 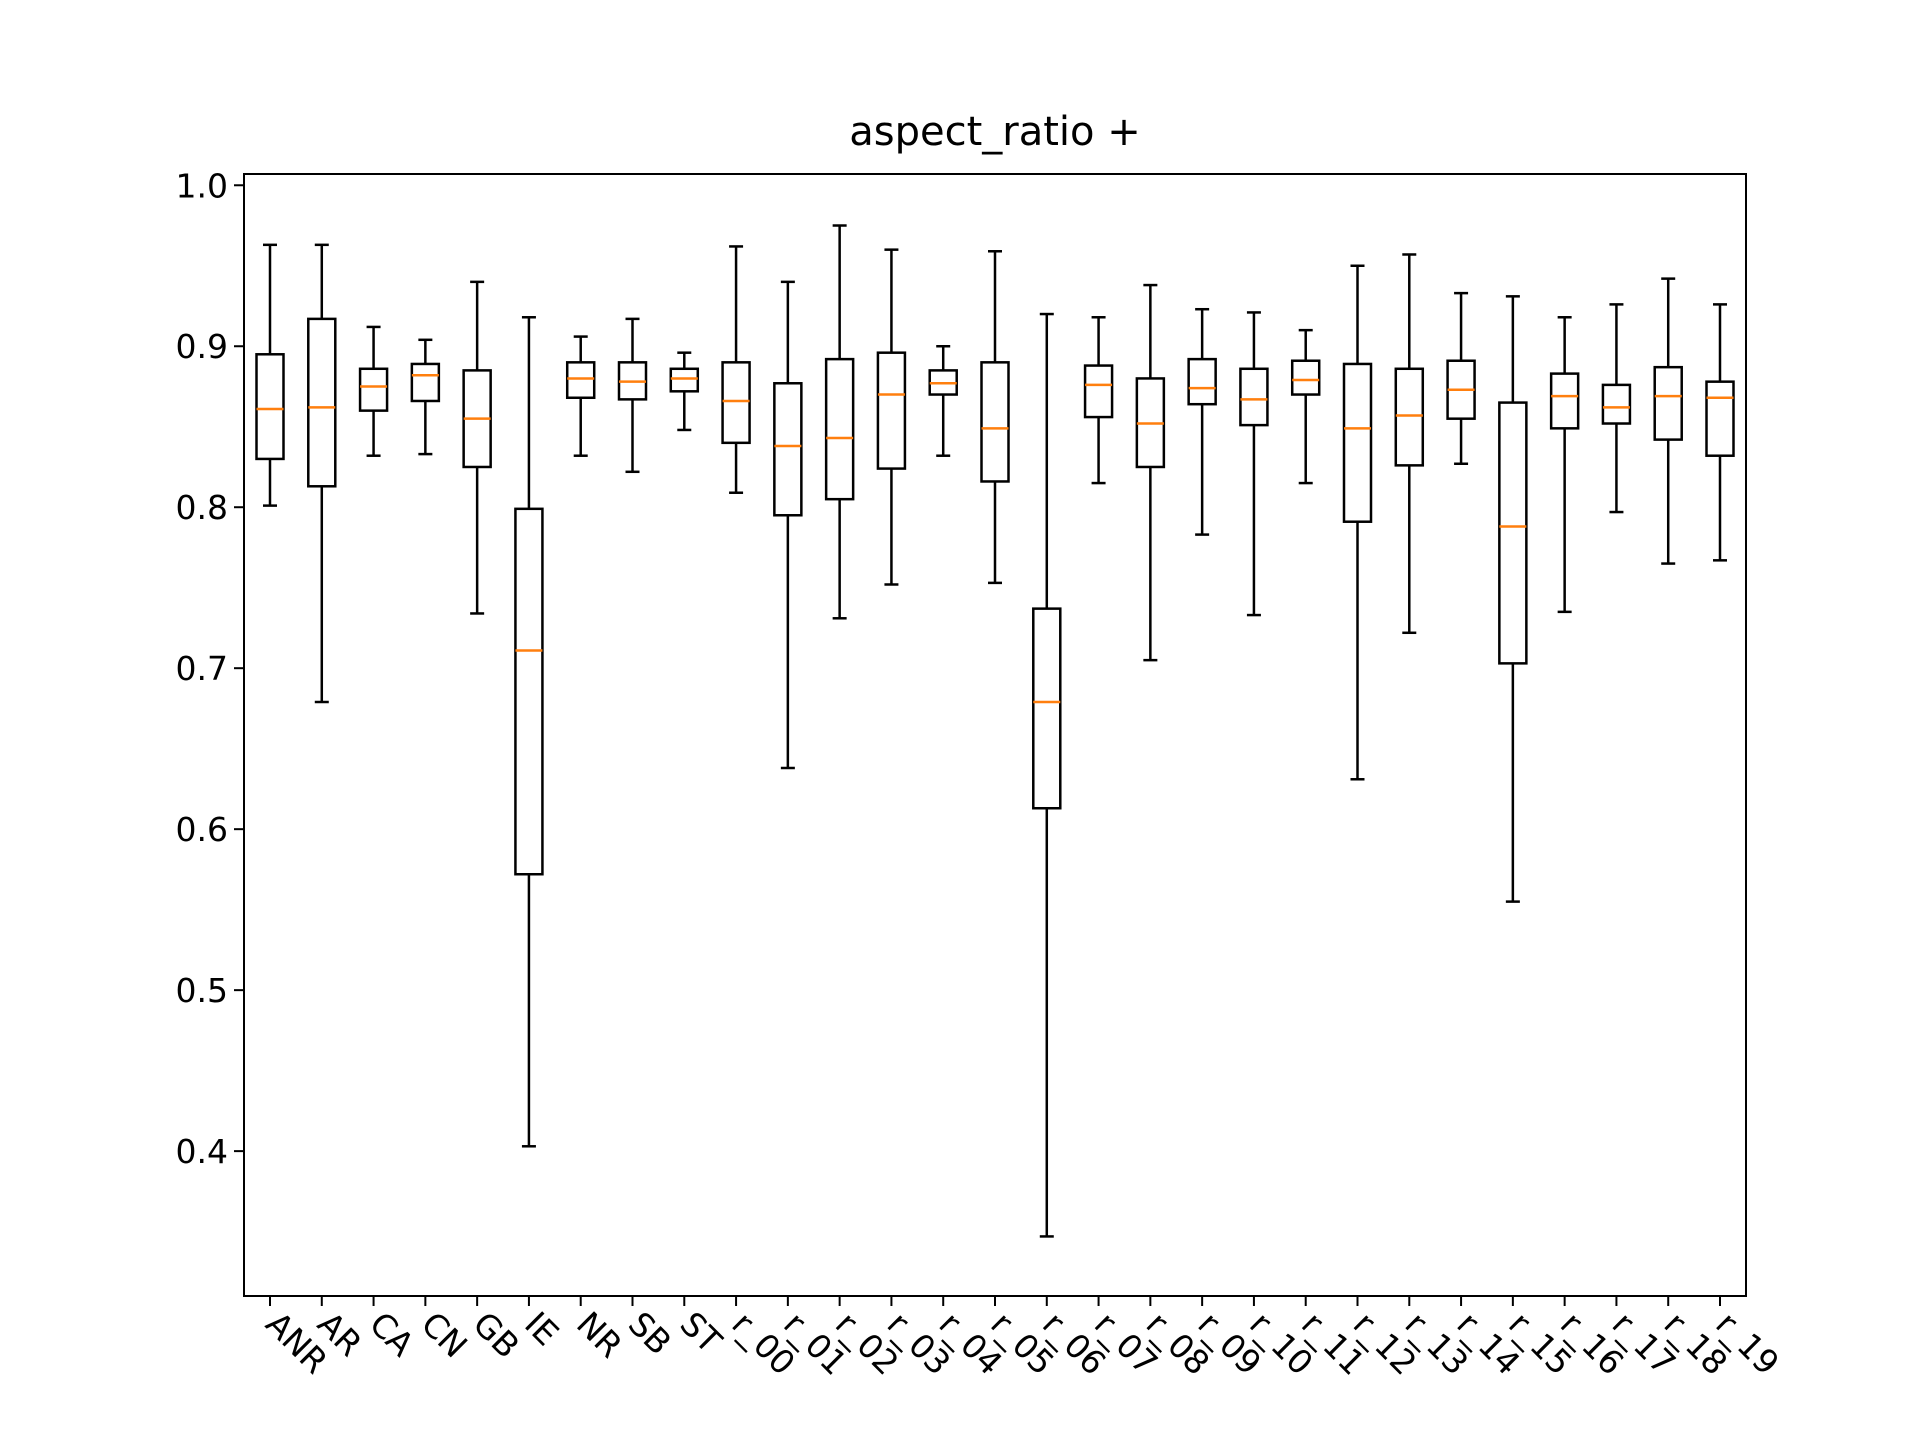 What do you see at coordinates (477, 447) in the screenshot?
I see `box-GB` at bounding box center [477, 447].